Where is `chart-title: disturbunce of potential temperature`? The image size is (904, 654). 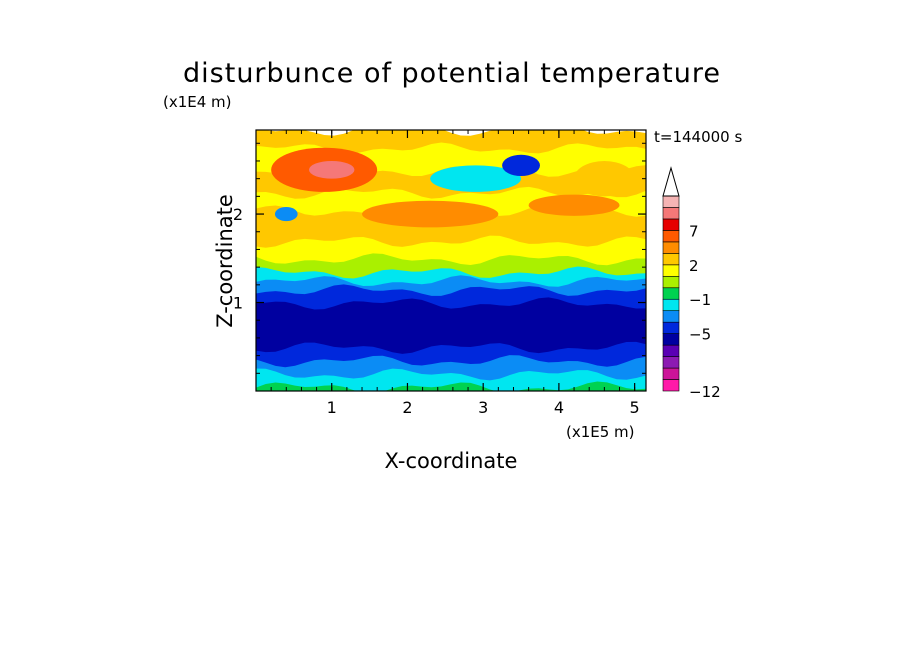
chart-title: disturbunce of potential temperature is located at coordinates (452, 73).